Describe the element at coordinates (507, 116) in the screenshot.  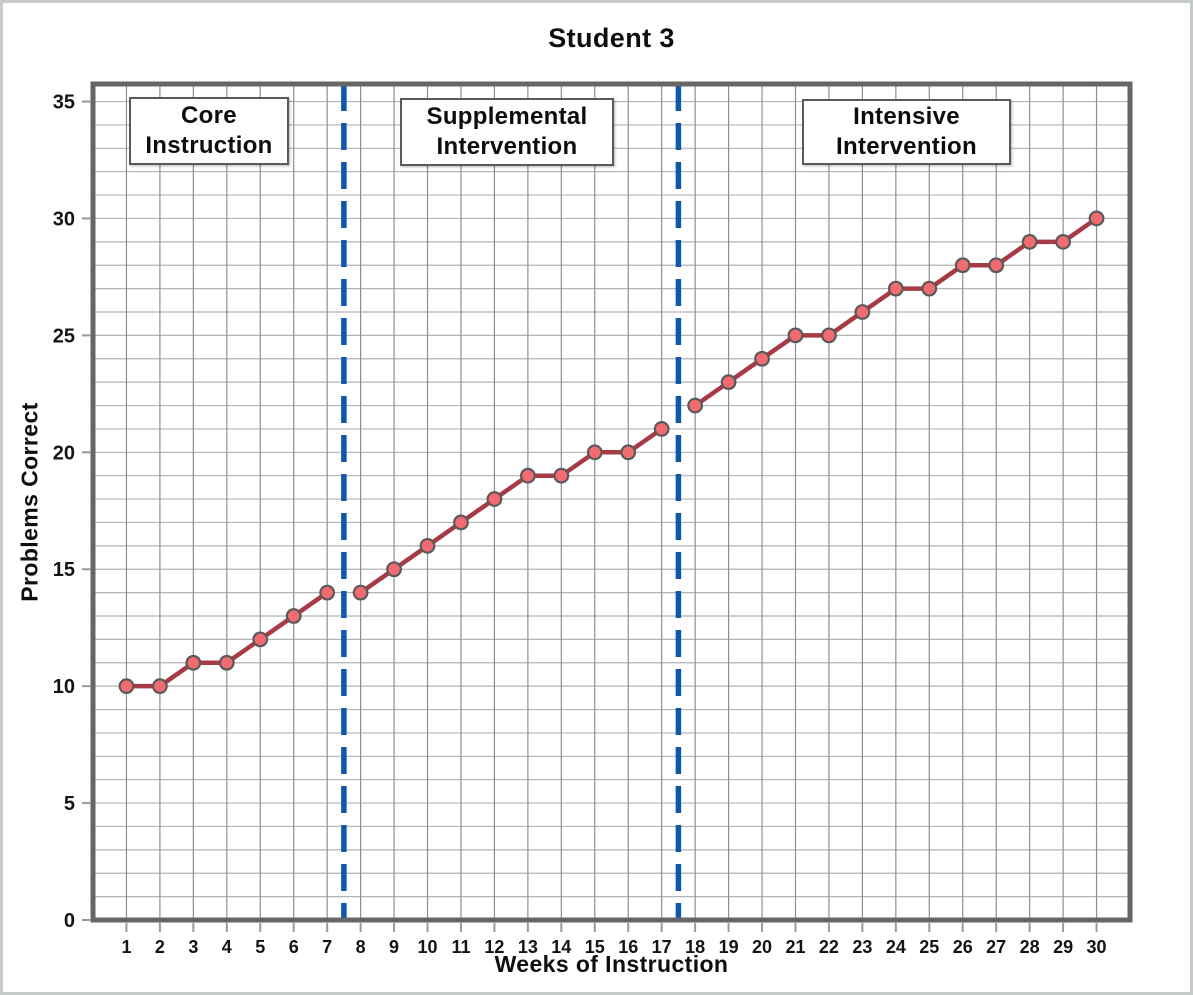
I see `phase-label-line: Supplemental` at that location.